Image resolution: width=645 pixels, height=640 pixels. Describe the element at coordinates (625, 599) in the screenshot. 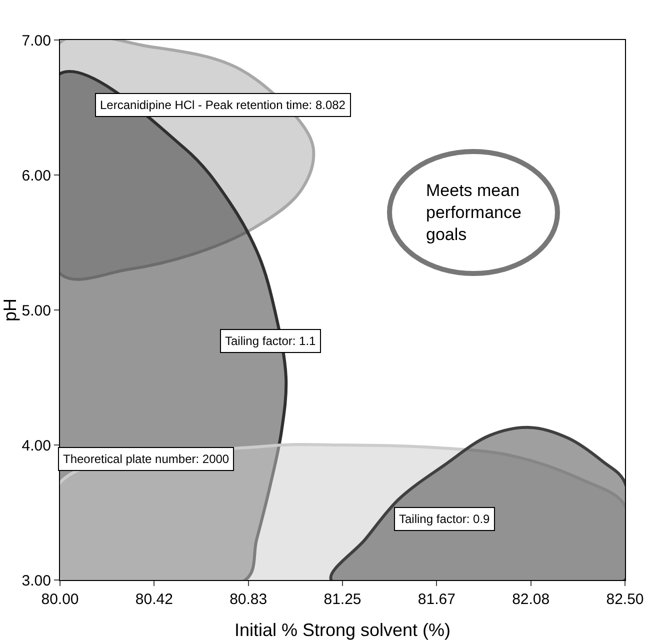

I see `x-tick-label: 82.50` at that location.